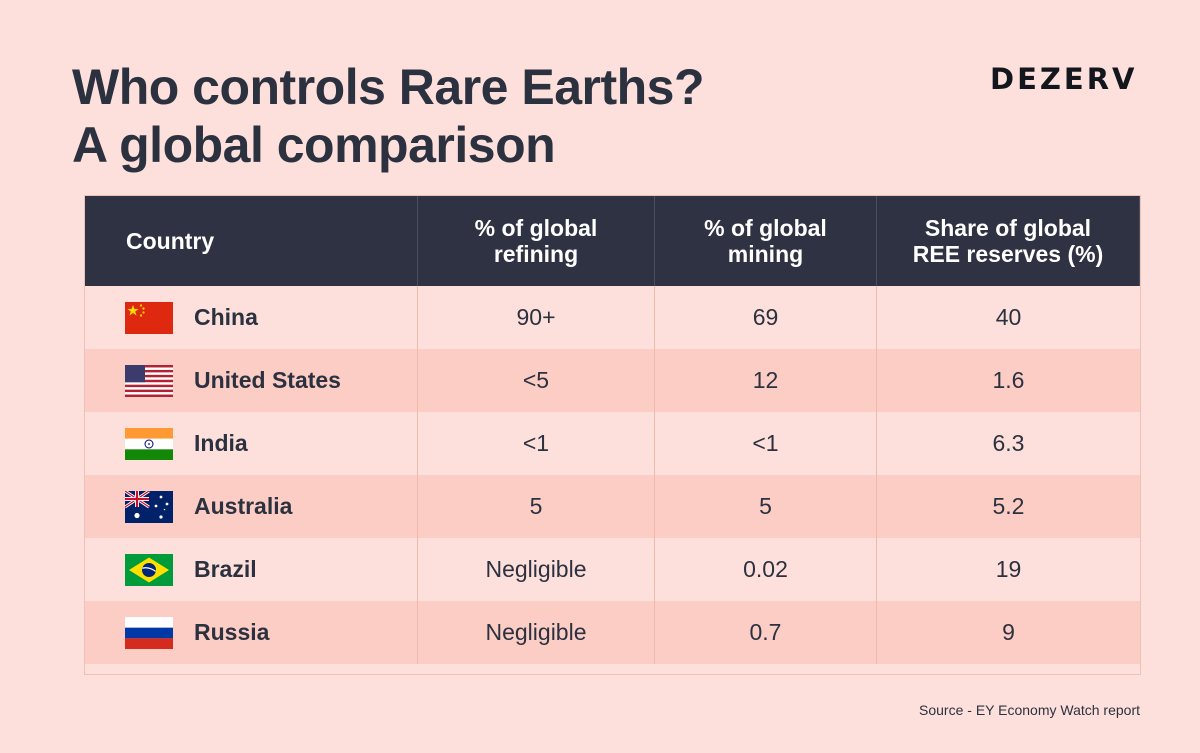  Describe the element at coordinates (149, 506) in the screenshot. I see `australia-flag-icon` at that location.